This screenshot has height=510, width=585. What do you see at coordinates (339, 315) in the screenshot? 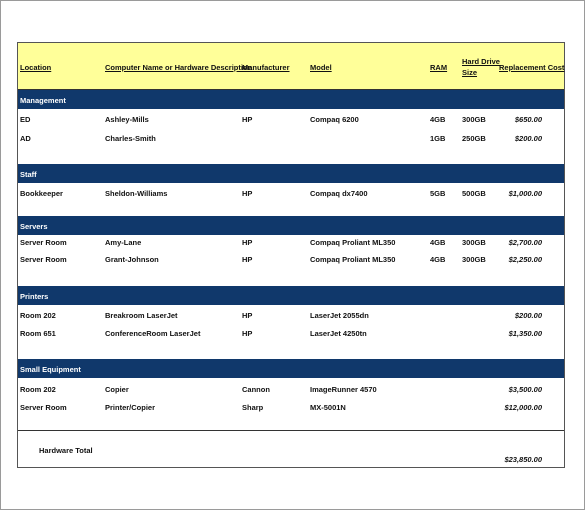
I see `cell-model: LaserJet 2055dn` at bounding box center [339, 315].